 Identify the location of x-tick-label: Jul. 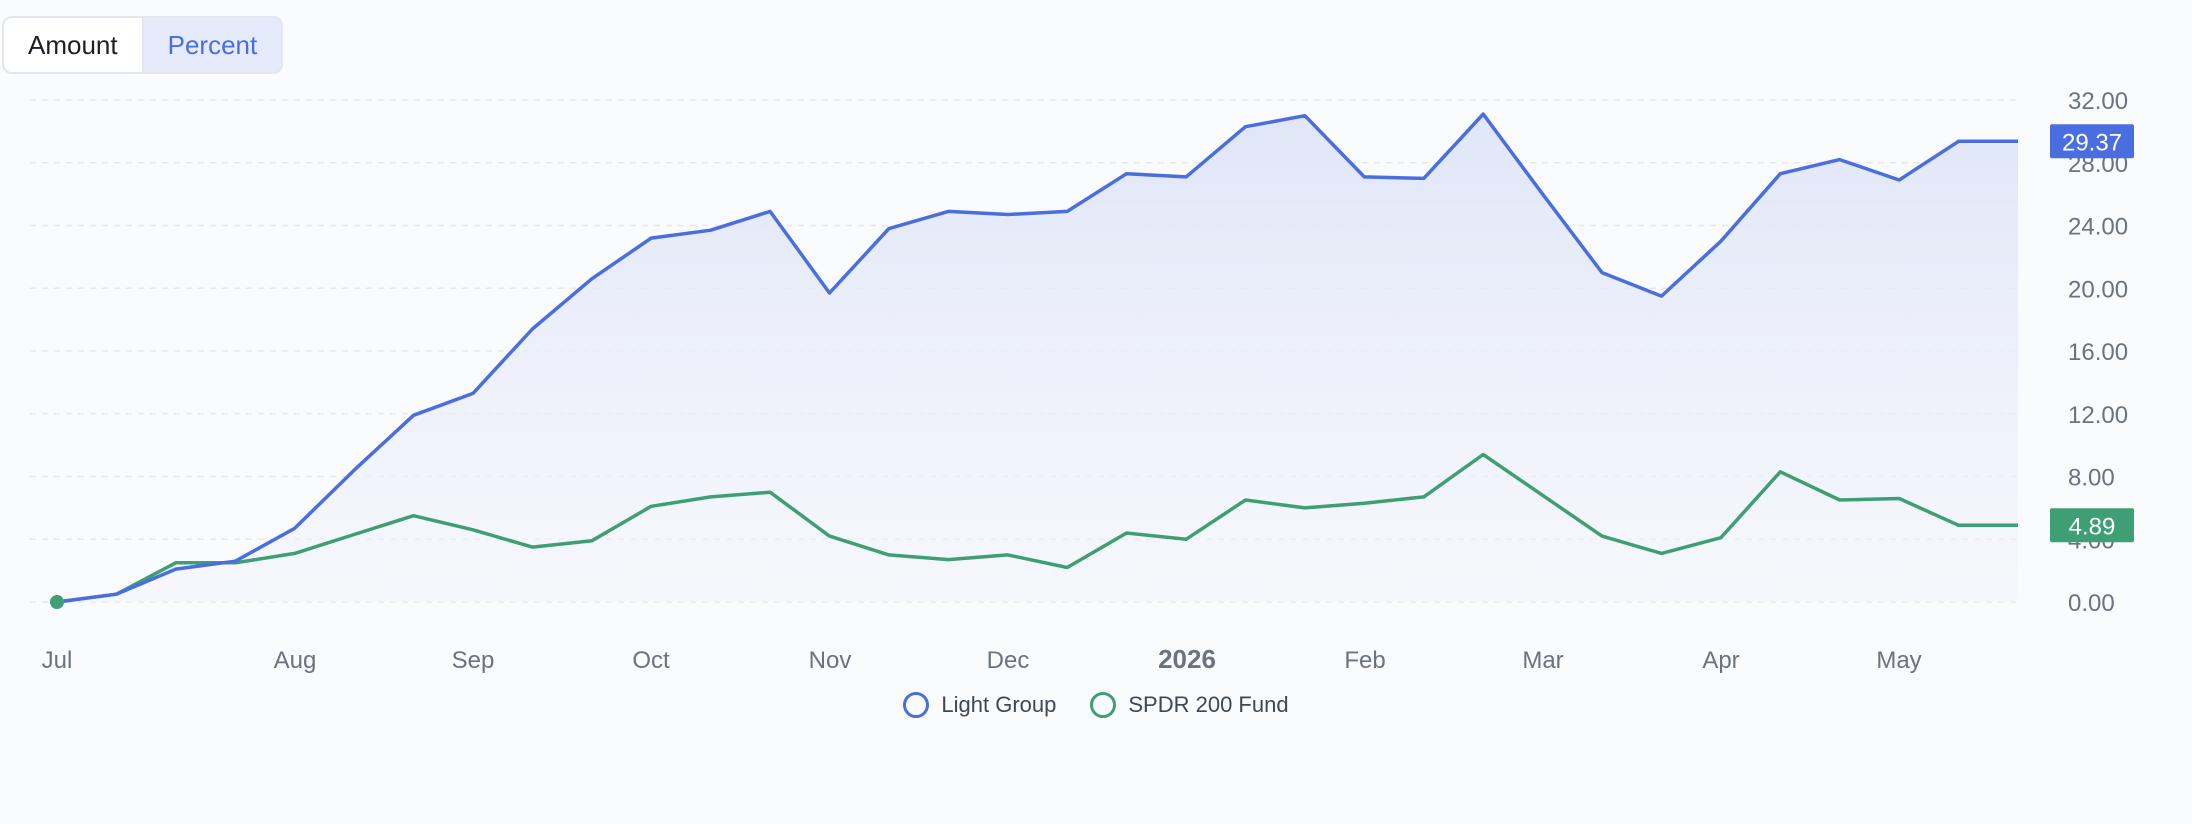
(57, 660).